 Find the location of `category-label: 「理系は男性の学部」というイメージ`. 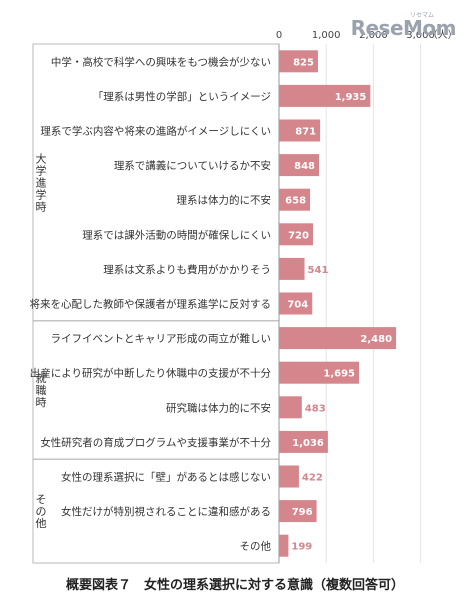

category-label: 「理系は男性の学部」というイメージ is located at coordinates (182, 96).